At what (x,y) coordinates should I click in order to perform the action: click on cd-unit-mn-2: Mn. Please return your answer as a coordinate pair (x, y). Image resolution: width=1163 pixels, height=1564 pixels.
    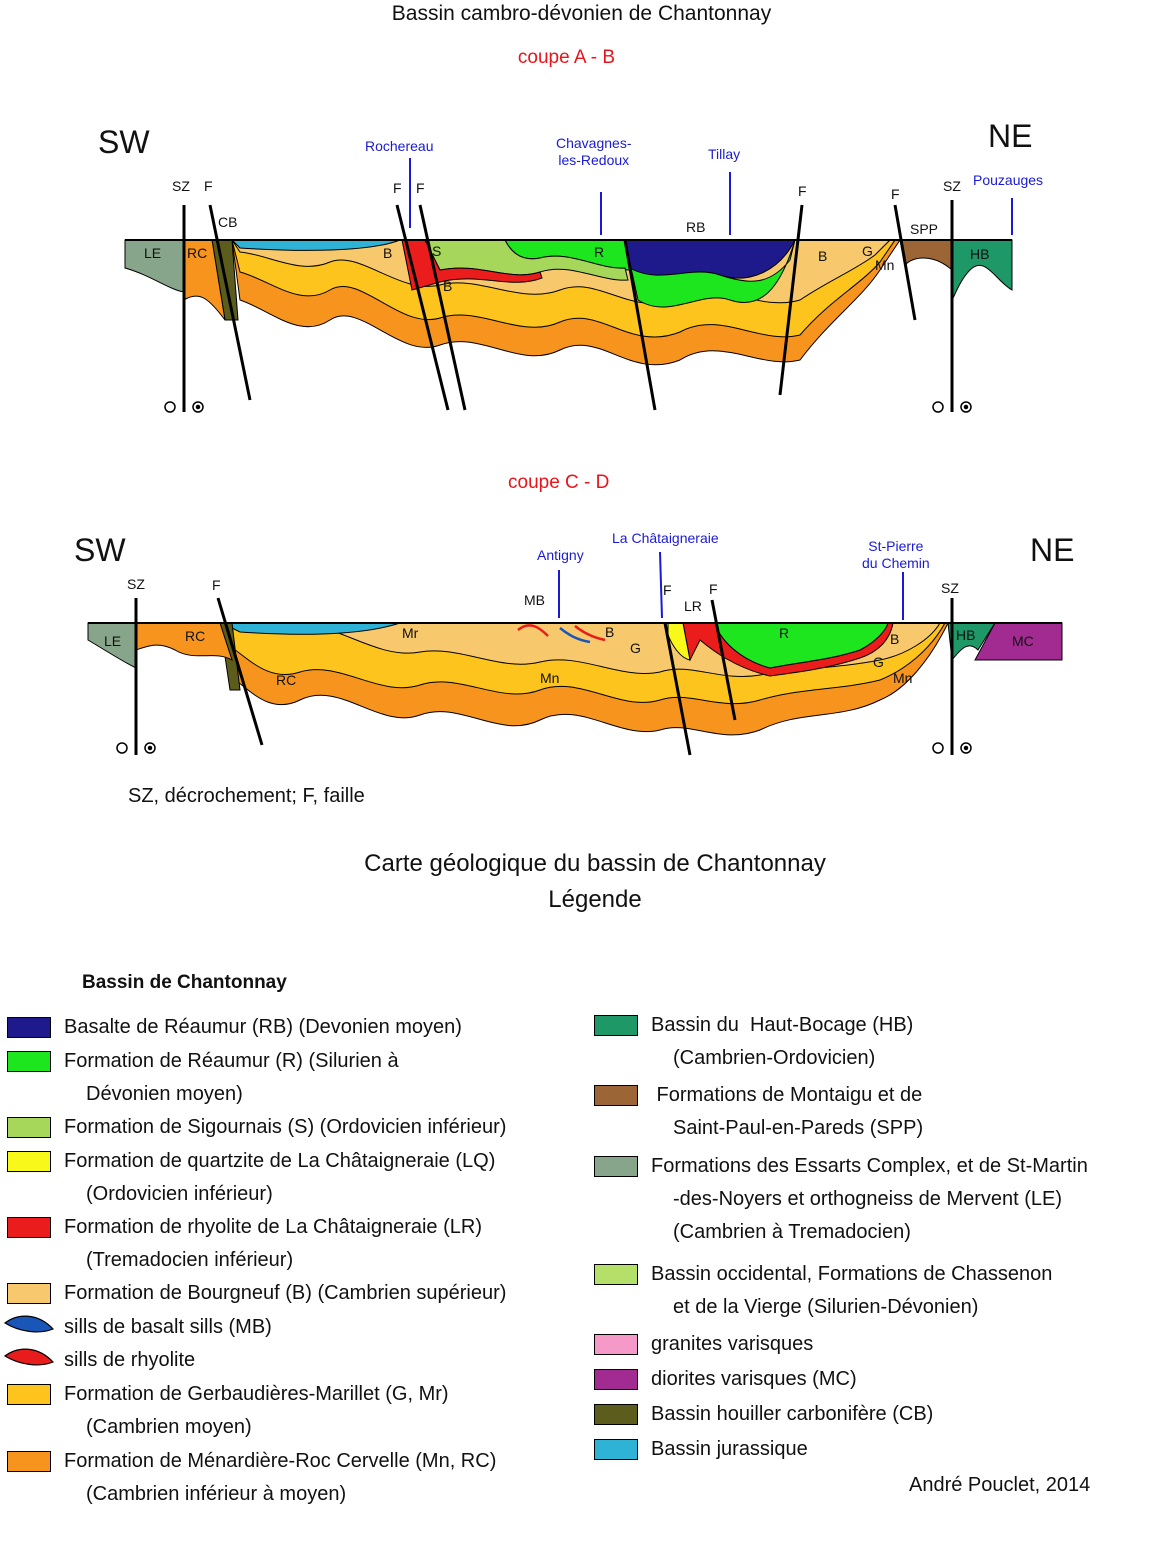
    Looking at the image, I should click on (903, 678).